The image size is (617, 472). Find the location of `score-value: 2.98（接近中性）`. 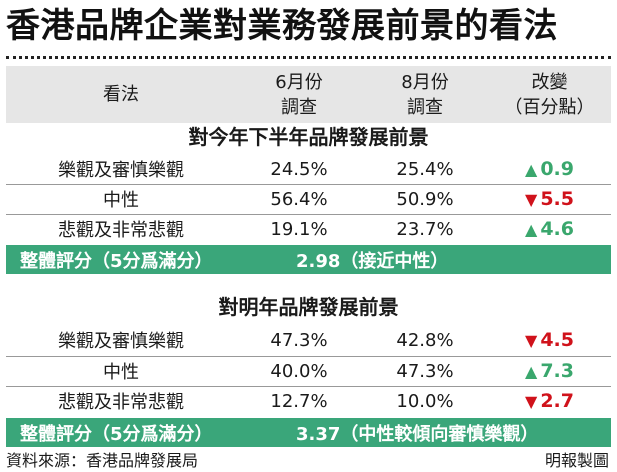

score-value: 2.98（接近中性） is located at coordinates (372, 261).